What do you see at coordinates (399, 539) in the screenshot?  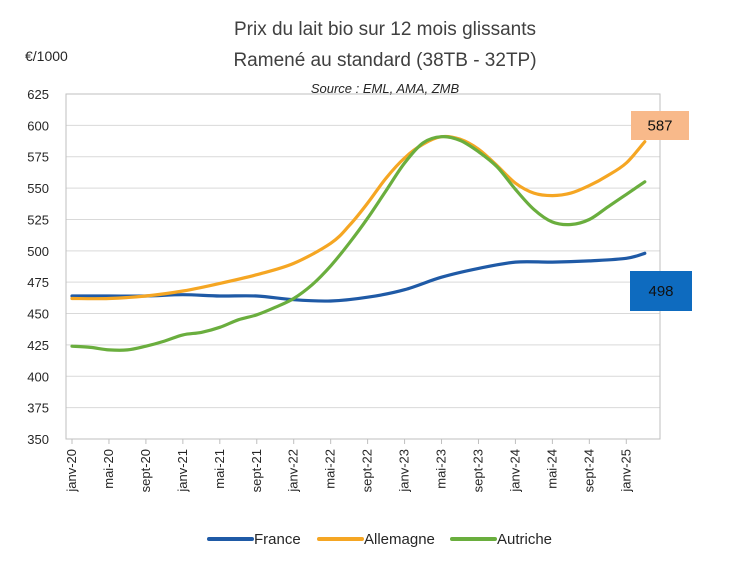 I see `legend-label-allemagne: Allemagne` at bounding box center [399, 539].